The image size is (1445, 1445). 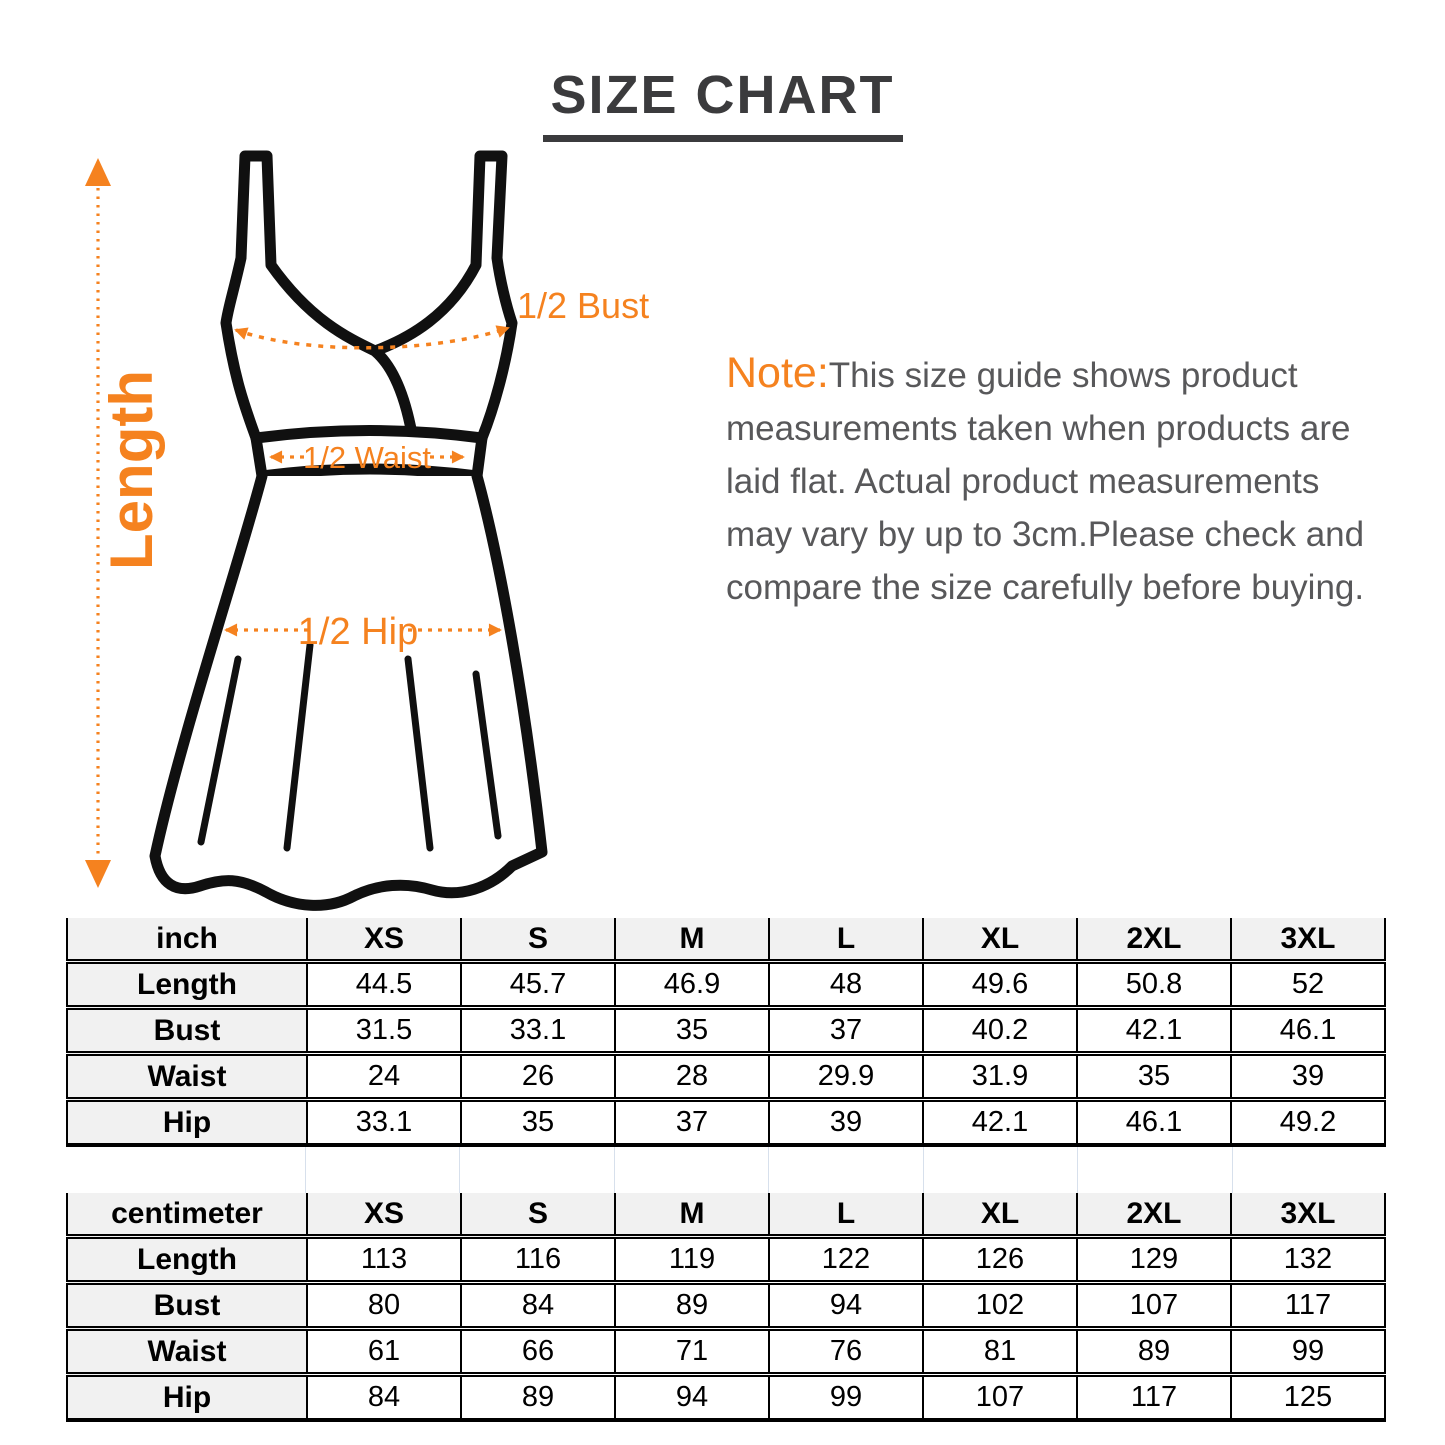 I want to click on length-label: Length, so click(x=131, y=470).